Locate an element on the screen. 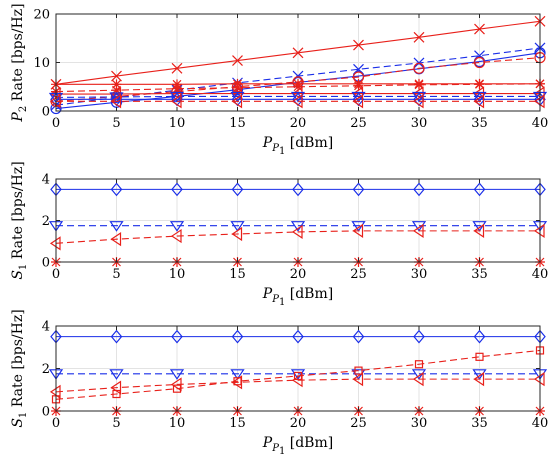  y-tick-label: 2 is located at coordinates (46, 369).